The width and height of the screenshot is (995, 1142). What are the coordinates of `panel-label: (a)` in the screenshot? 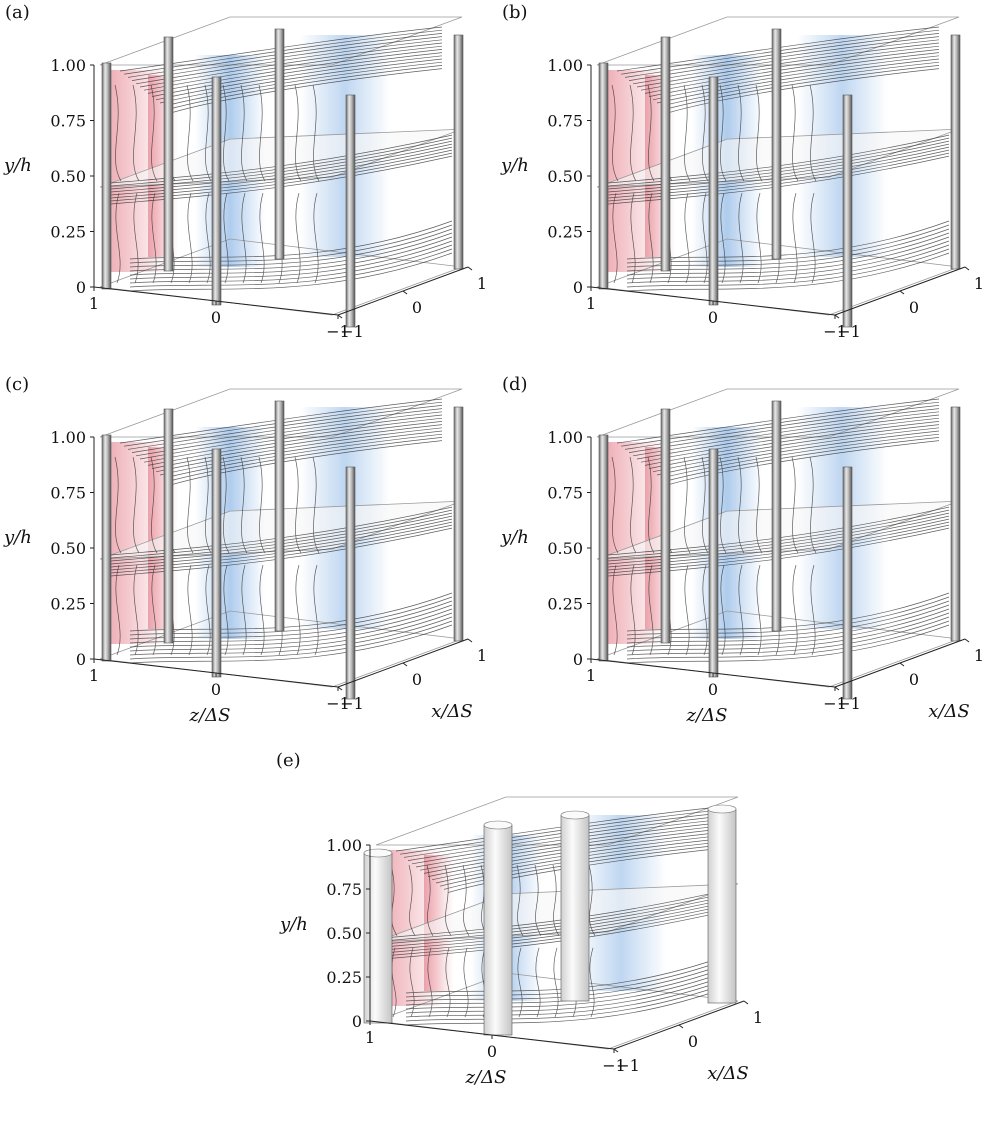 It's located at (17, 12).